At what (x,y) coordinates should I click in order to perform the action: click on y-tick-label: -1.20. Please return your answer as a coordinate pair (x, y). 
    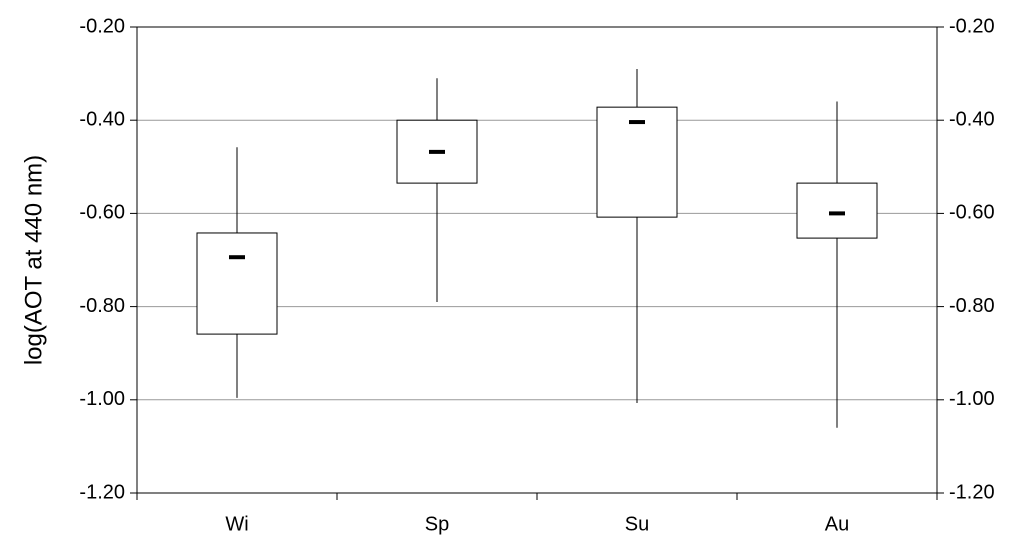
    Looking at the image, I should click on (102, 492).